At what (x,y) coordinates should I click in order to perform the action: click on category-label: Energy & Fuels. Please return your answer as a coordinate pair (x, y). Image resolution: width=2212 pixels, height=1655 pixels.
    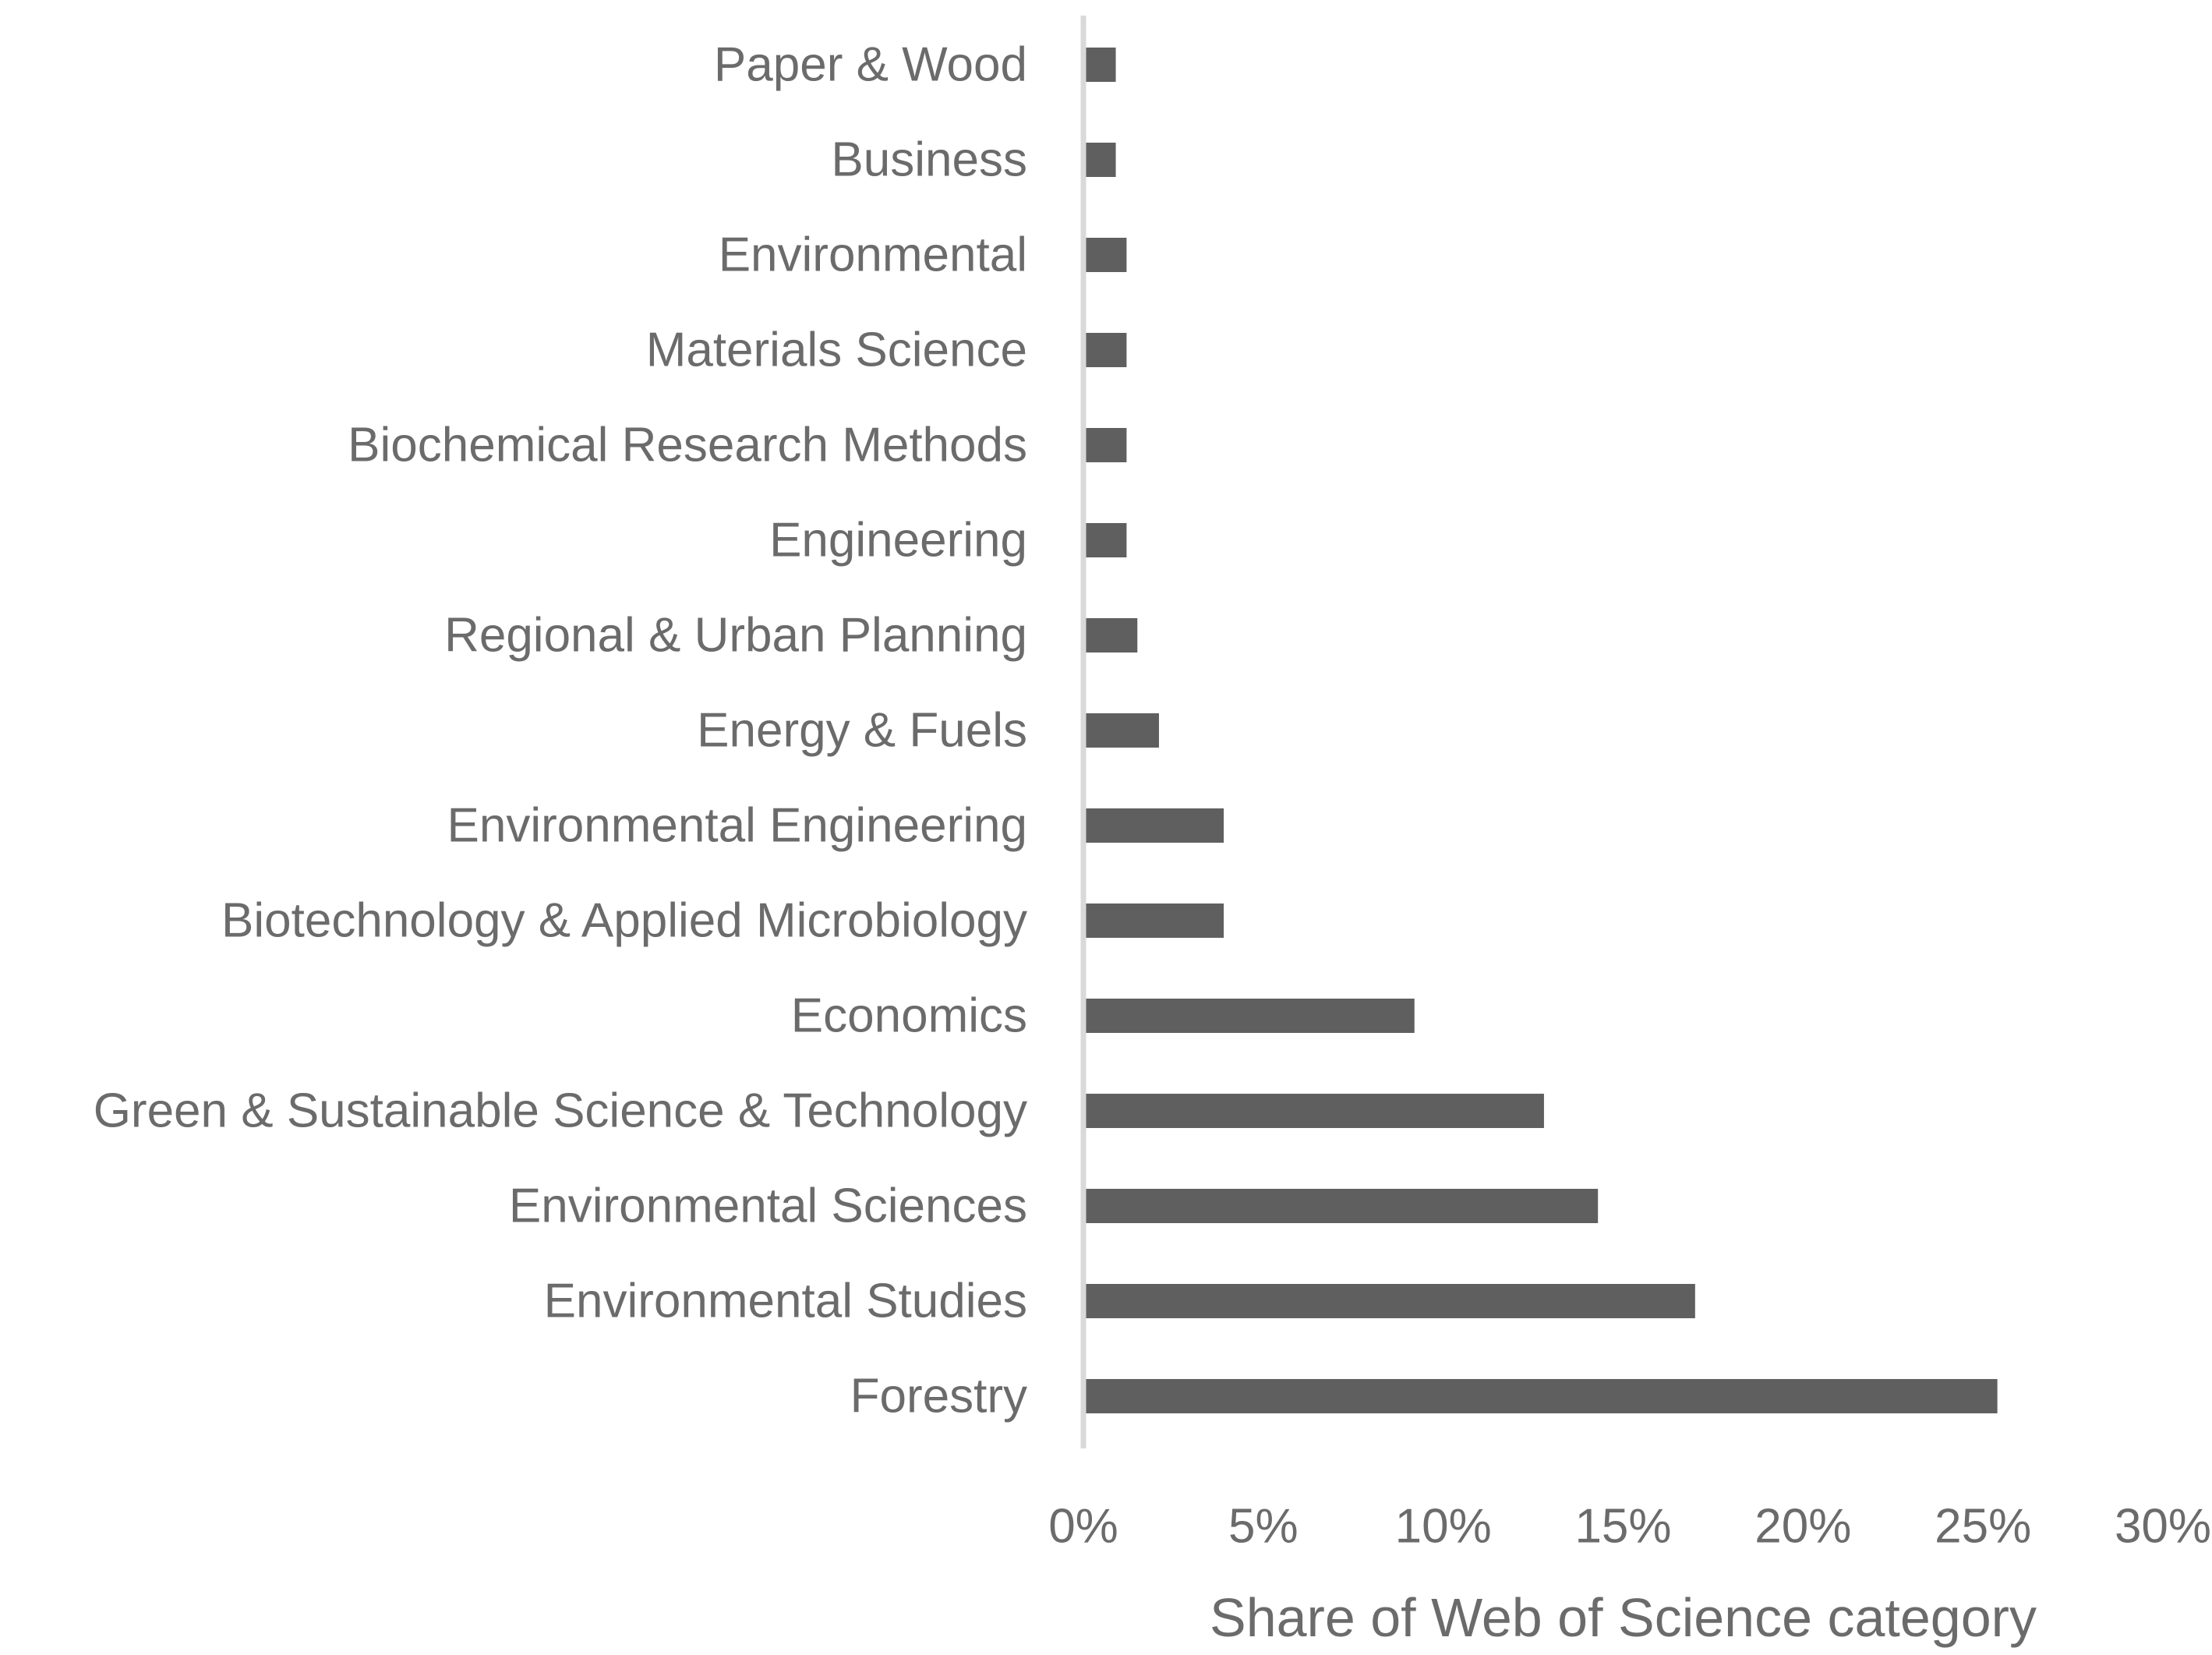
    Looking at the image, I should click on (862, 731).